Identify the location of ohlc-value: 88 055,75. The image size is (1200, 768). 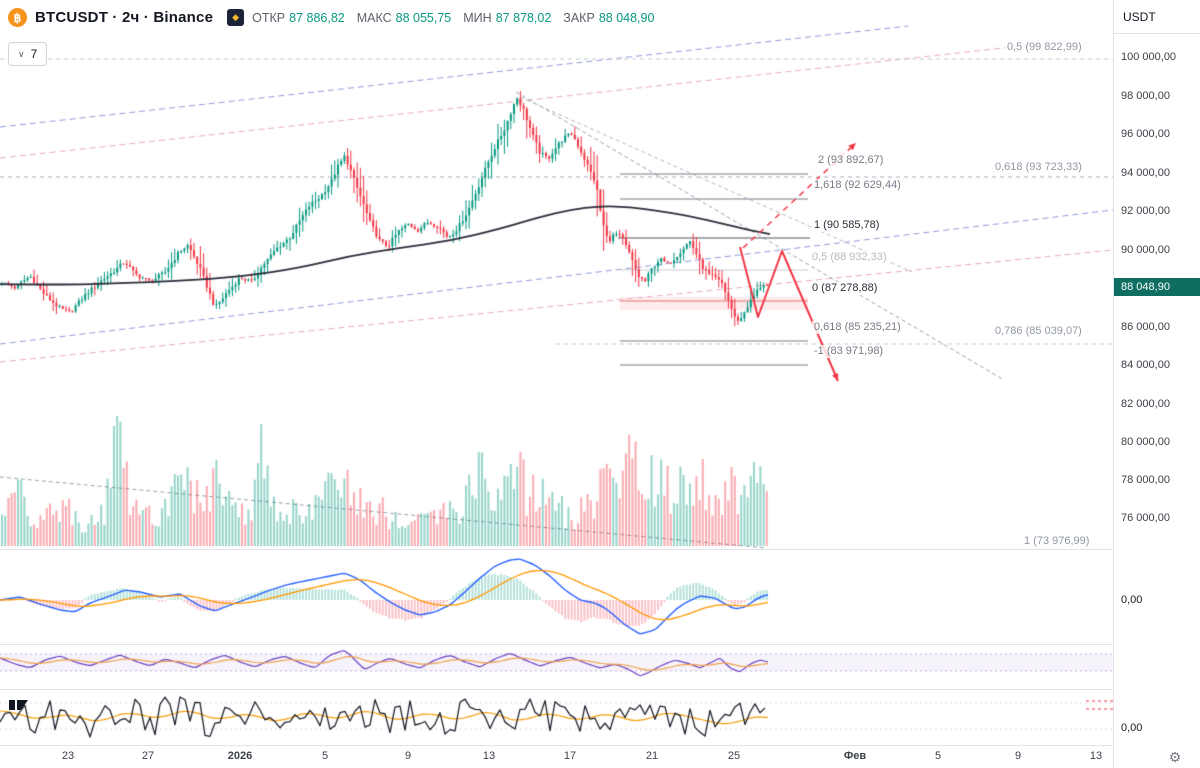
(423, 17).